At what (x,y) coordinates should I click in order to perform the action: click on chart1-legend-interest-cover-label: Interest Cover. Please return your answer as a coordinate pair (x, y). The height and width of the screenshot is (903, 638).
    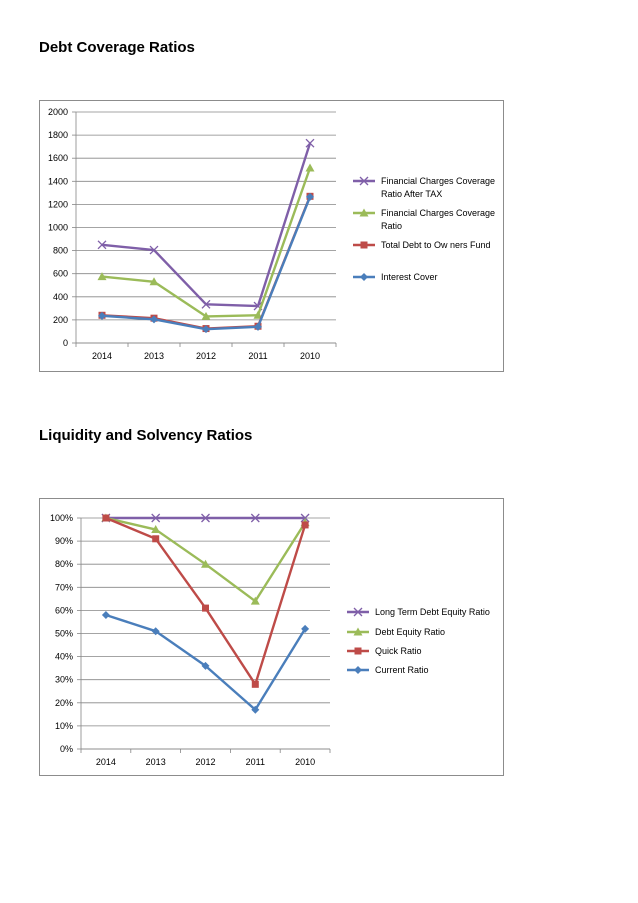
    Looking at the image, I should click on (409, 277).